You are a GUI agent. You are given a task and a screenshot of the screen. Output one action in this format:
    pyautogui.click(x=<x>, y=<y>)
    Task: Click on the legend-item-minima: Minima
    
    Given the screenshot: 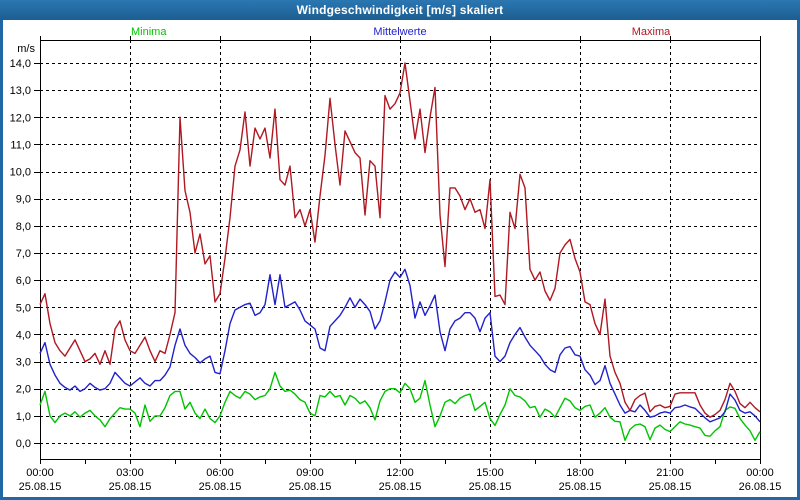 What is the action you would take?
    pyautogui.click(x=149, y=32)
    